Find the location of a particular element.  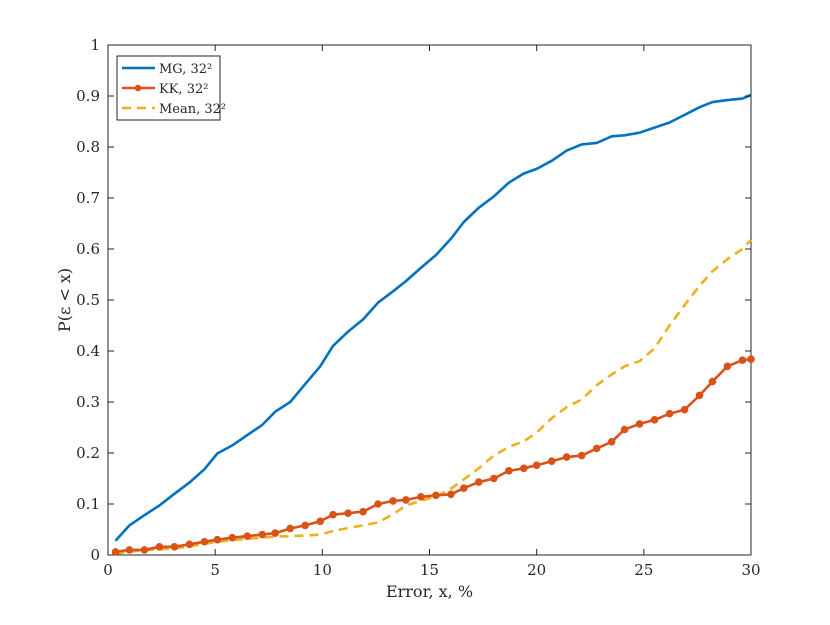

legend-label-0: MG, 32² is located at coordinates (185, 69).